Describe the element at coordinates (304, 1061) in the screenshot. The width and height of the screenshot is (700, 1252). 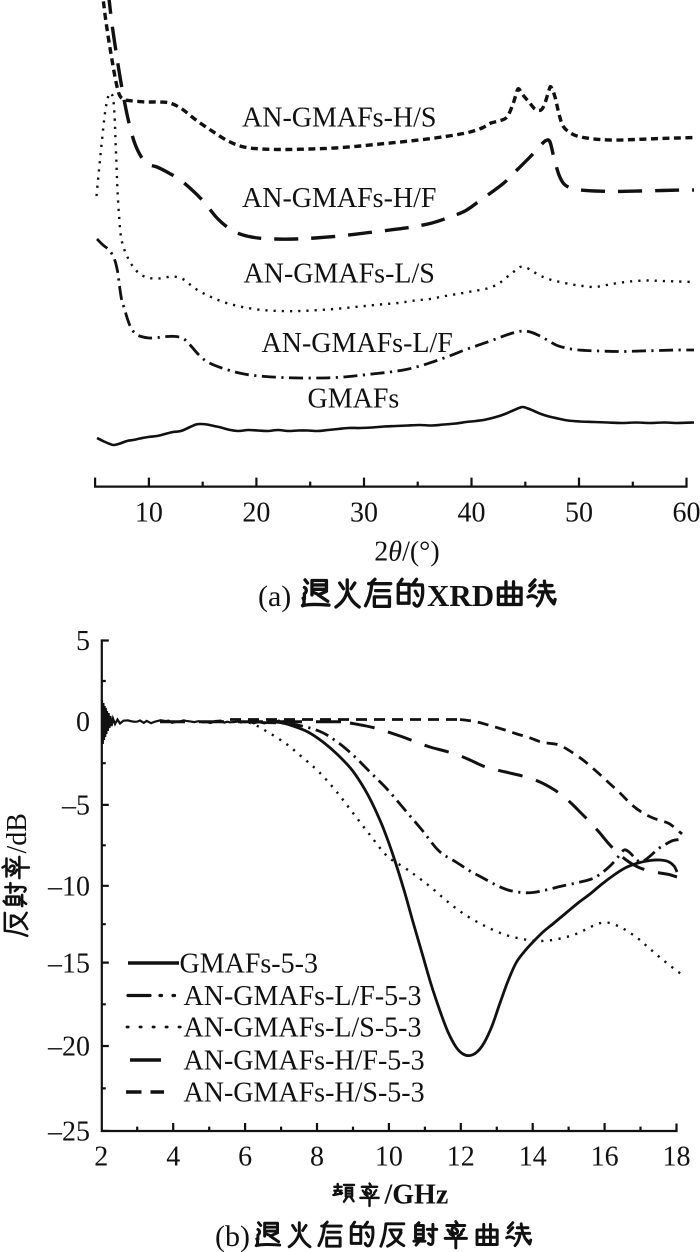
I see `svg-text: AN-GMAFs-H/F-5-3` at that location.